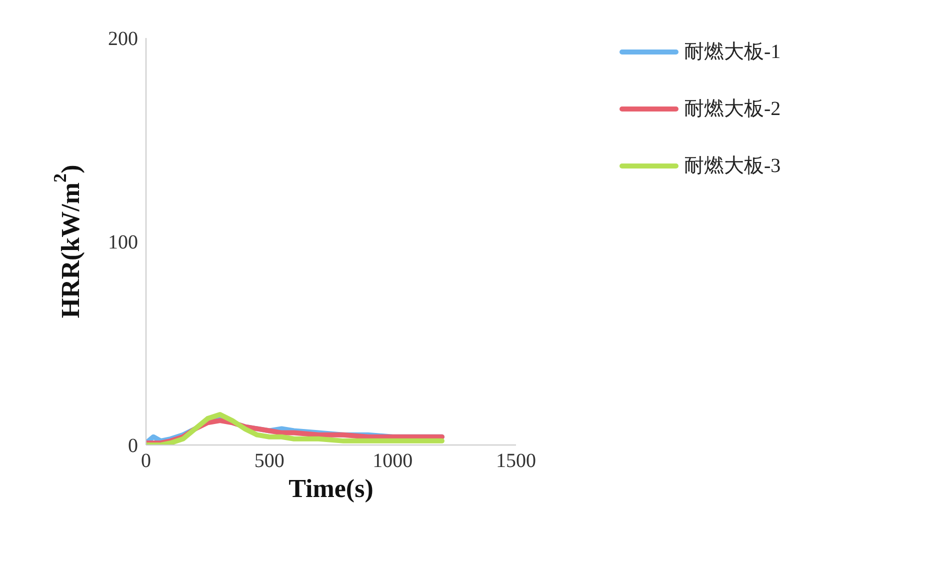 The height and width of the screenshot is (562, 936). I want to click on x-tick-label: 1000, so click(392, 461).